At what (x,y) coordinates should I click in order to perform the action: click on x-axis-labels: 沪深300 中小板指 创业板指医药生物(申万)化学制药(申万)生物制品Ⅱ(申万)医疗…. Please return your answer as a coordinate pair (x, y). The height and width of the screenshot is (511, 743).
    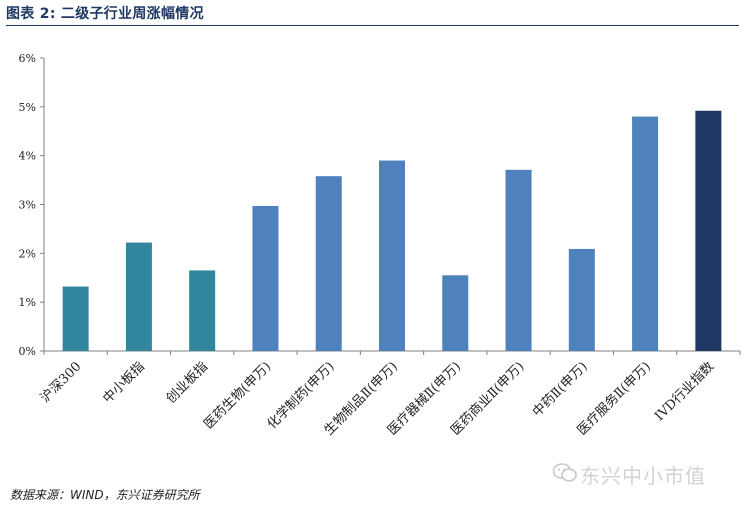
    Looking at the image, I should click on (377, 399).